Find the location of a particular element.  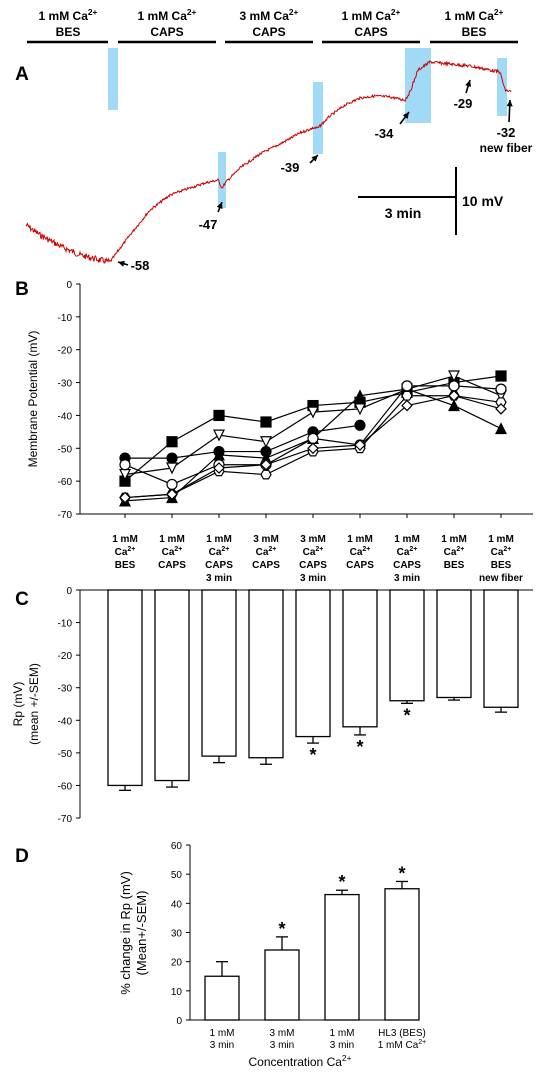

y-tick-label: -20 is located at coordinates (65, 656).